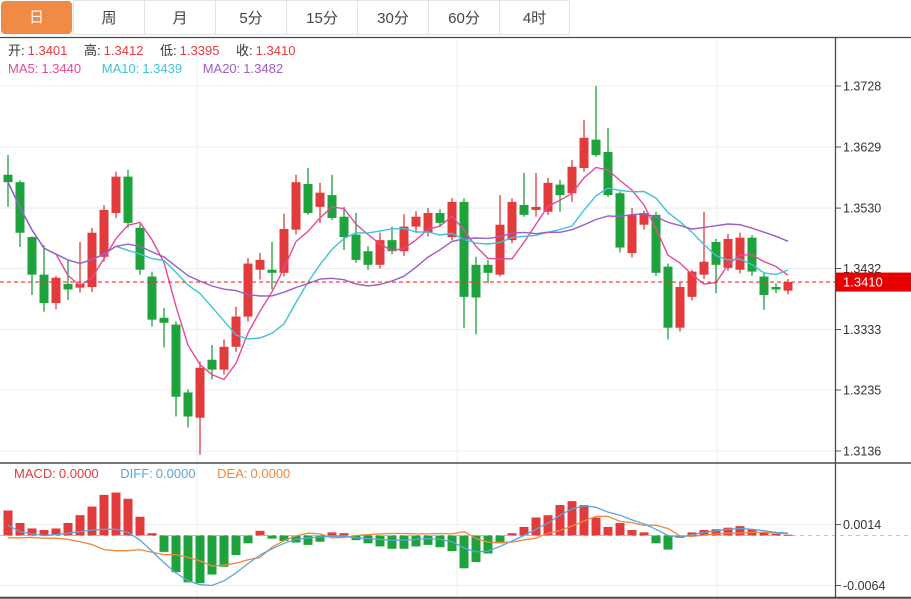 Image resolution: width=911 pixels, height=599 pixels. Describe the element at coordinates (36, 17) in the screenshot. I see `tab-day: 日` at that location.